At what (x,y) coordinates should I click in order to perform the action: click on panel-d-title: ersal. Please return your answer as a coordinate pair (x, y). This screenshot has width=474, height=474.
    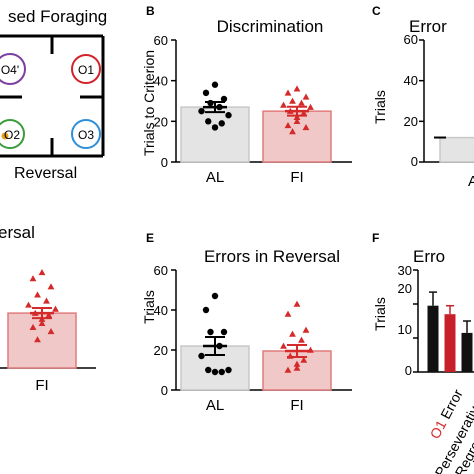
    Looking at the image, I should click on (17, 232).